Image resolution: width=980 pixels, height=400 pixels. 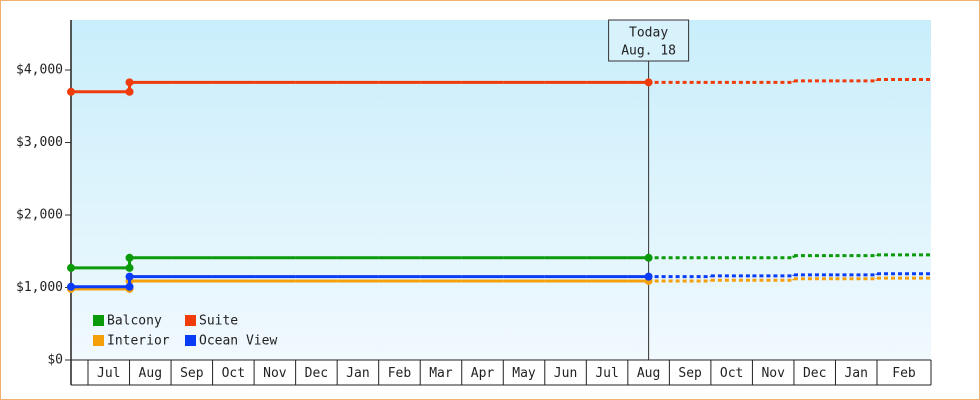 I want to click on legend-label: Balcony, so click(x=134, y=321).